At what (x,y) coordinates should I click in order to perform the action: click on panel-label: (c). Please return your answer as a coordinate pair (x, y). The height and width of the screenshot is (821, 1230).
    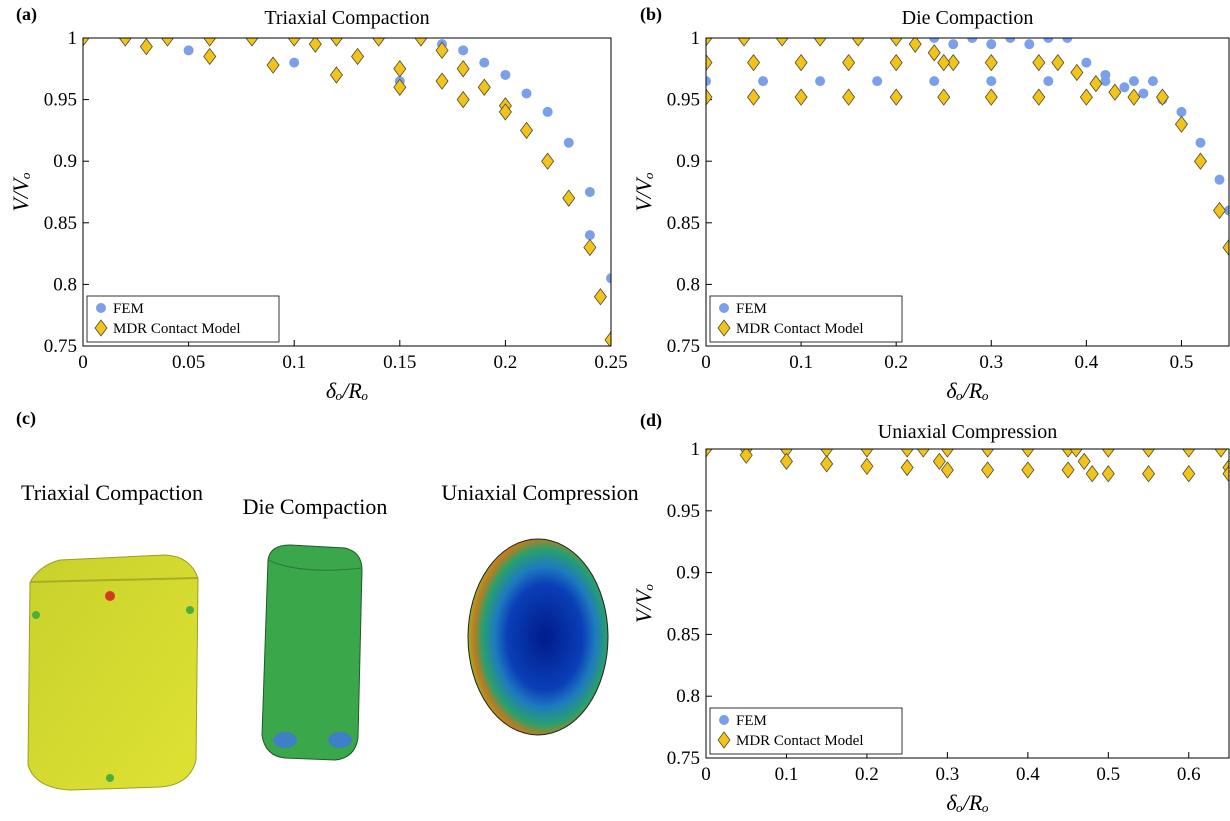
    Looking at the image, I should click on (26, 418).